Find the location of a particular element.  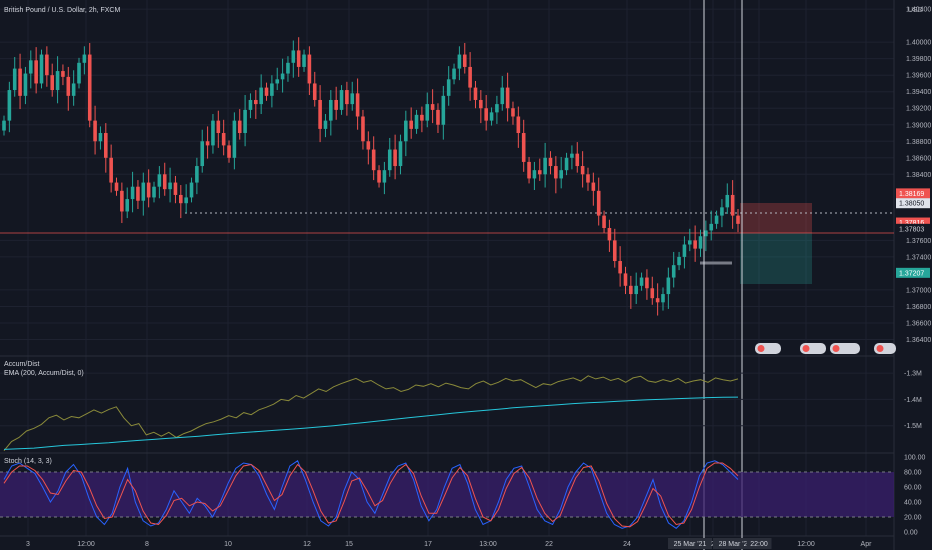

price-badge-target is located at coordinates (913, 272).